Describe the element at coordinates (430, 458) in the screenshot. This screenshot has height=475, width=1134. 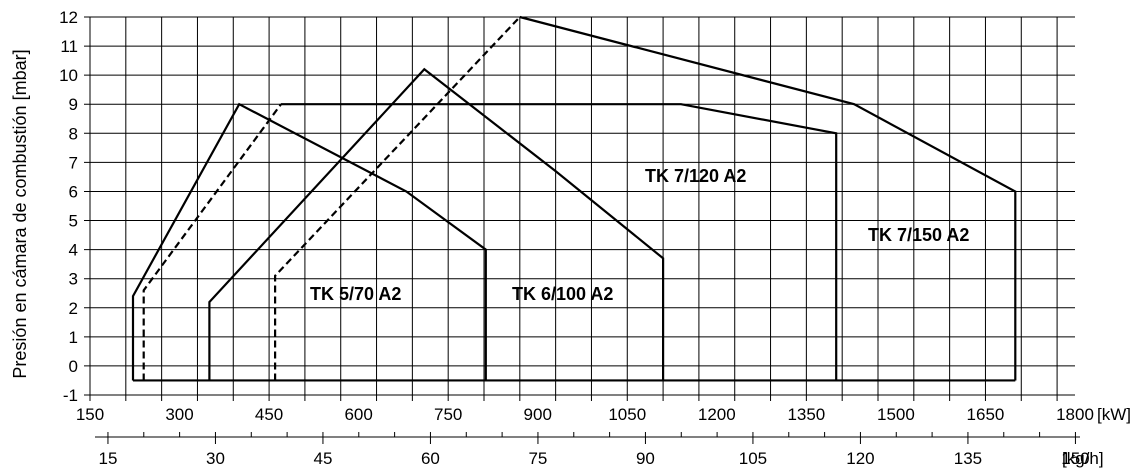
I see `x2-tick-label: 60` at that location.